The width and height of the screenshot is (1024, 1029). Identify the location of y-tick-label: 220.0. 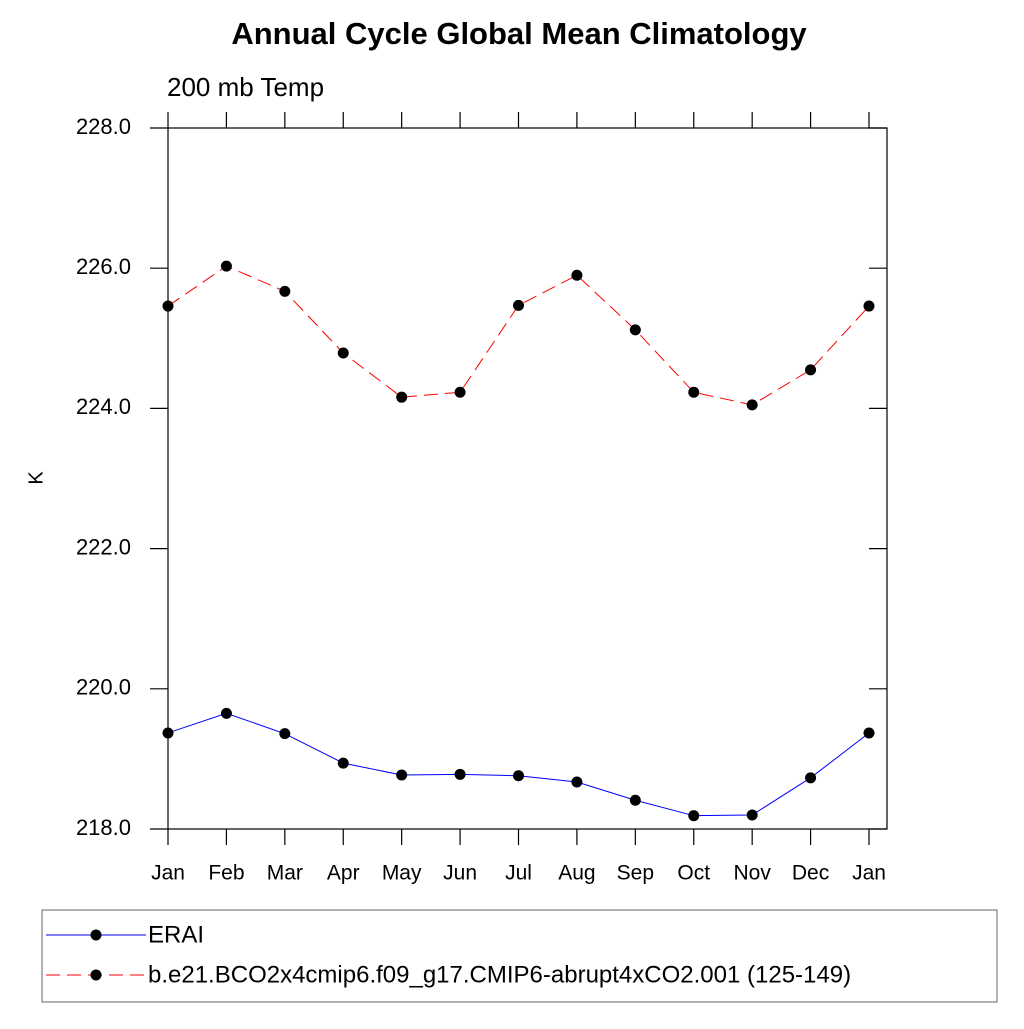
(103, 687).